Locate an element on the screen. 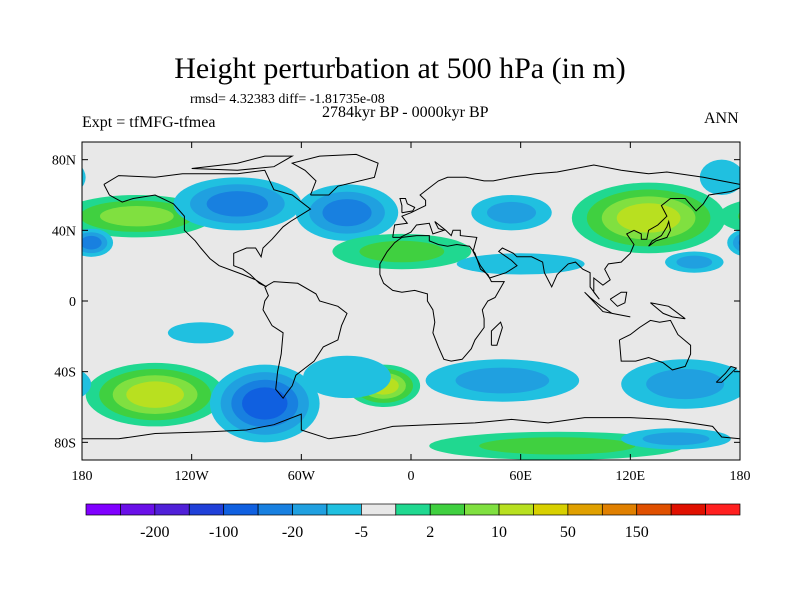 This screenshot has height=600, width=800. x-tick-label: 120E is located at coordinates (631, 476).